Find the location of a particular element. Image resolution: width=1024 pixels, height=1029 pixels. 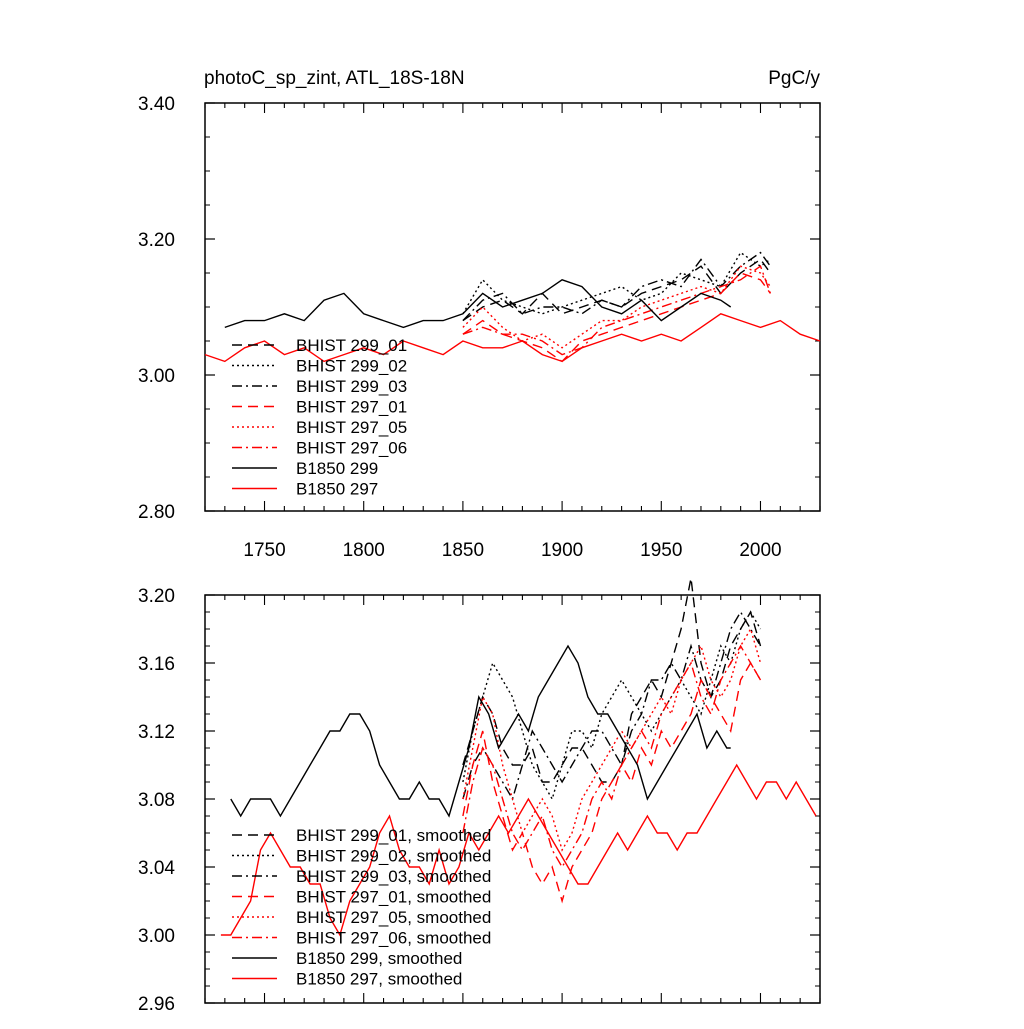

legend-label: BHIST 299_03 is located at coordinates (351, 386).